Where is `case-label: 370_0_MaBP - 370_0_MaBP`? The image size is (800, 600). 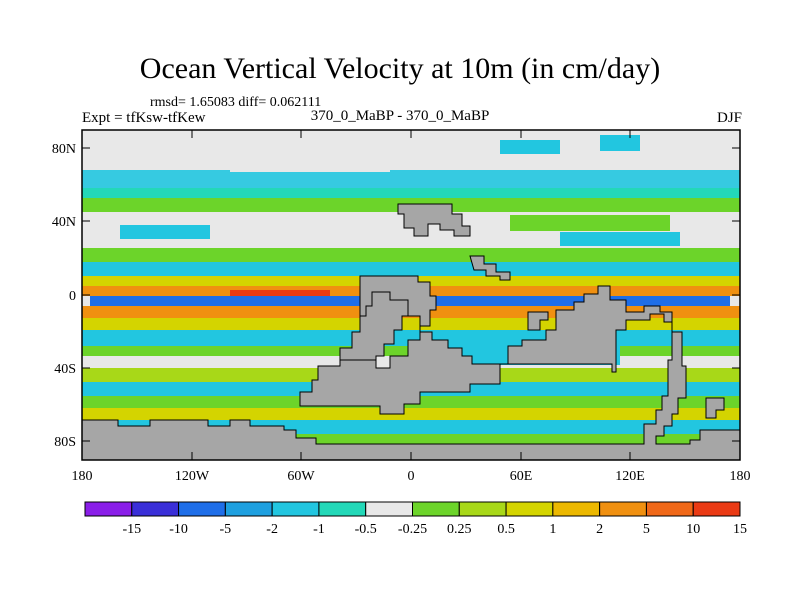 case-label: 370_0_MaBP - 370_0_MaBP is located at coordinates (400, 116).